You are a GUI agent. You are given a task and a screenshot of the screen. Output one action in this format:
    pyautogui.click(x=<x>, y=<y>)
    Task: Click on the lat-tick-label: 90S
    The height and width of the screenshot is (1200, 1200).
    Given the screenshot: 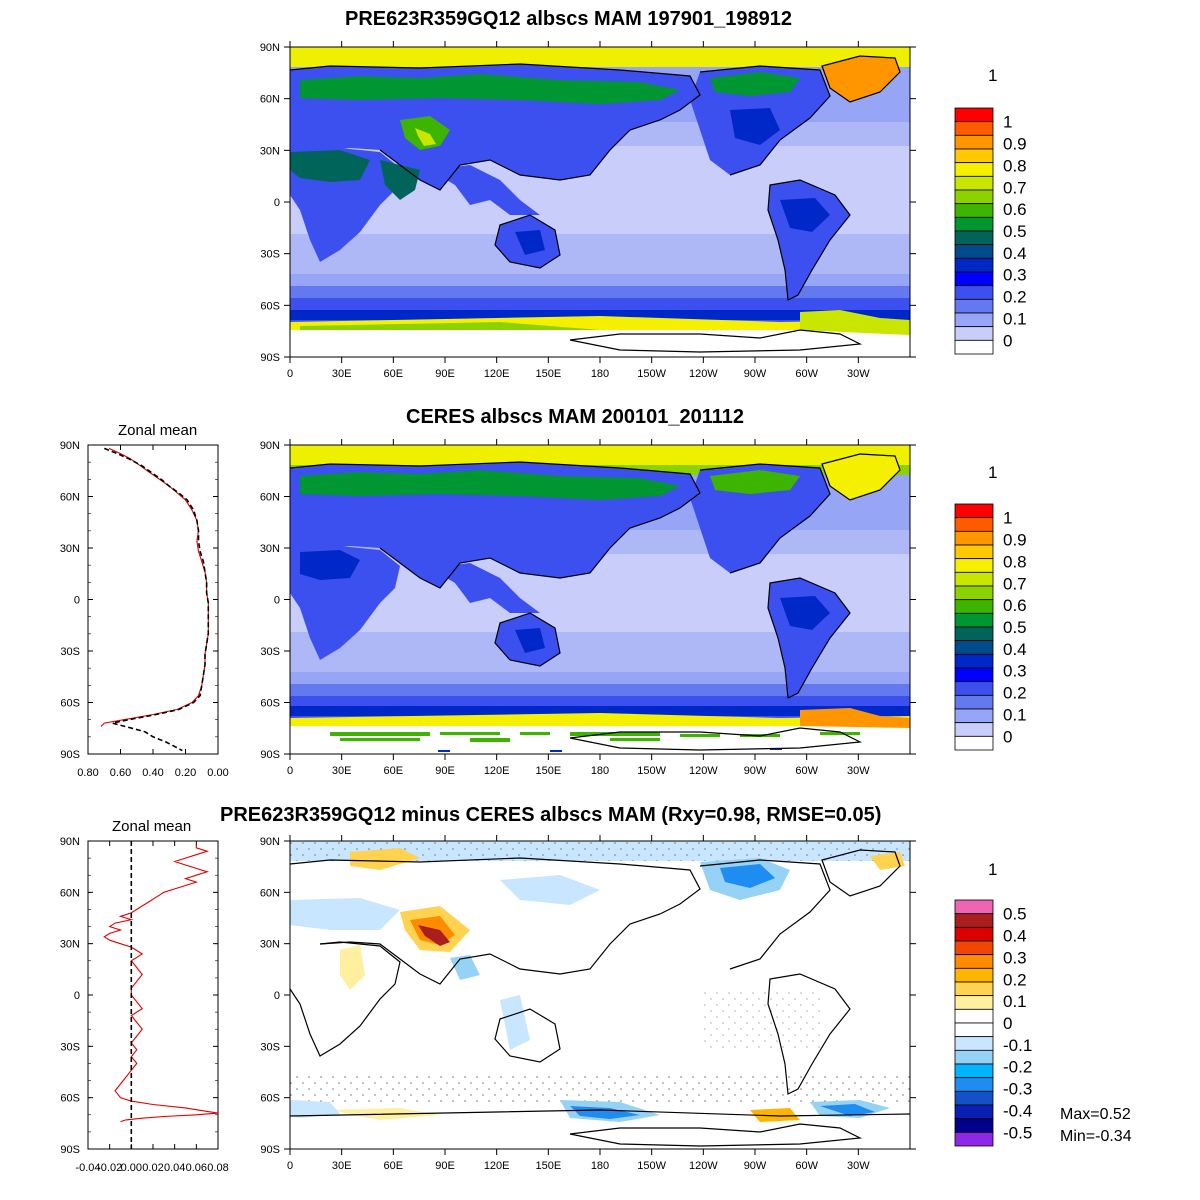 What is the action you would take?
    pyautogui.click(x=270, y=1150)
    